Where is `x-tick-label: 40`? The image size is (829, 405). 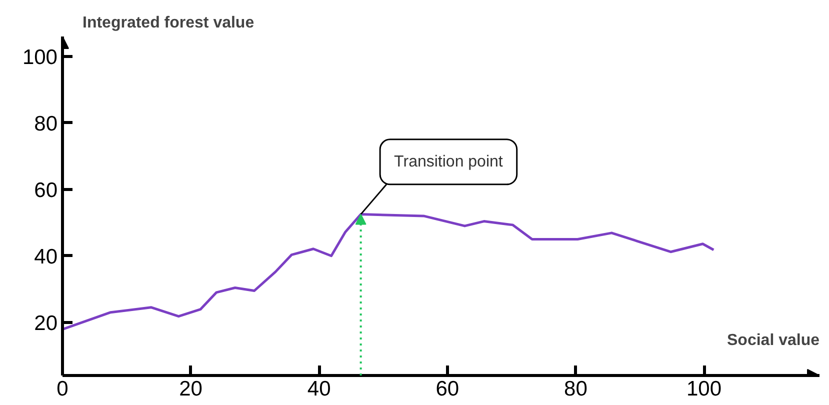 x-tick-label: 40 is located at coordinates (319, 389).